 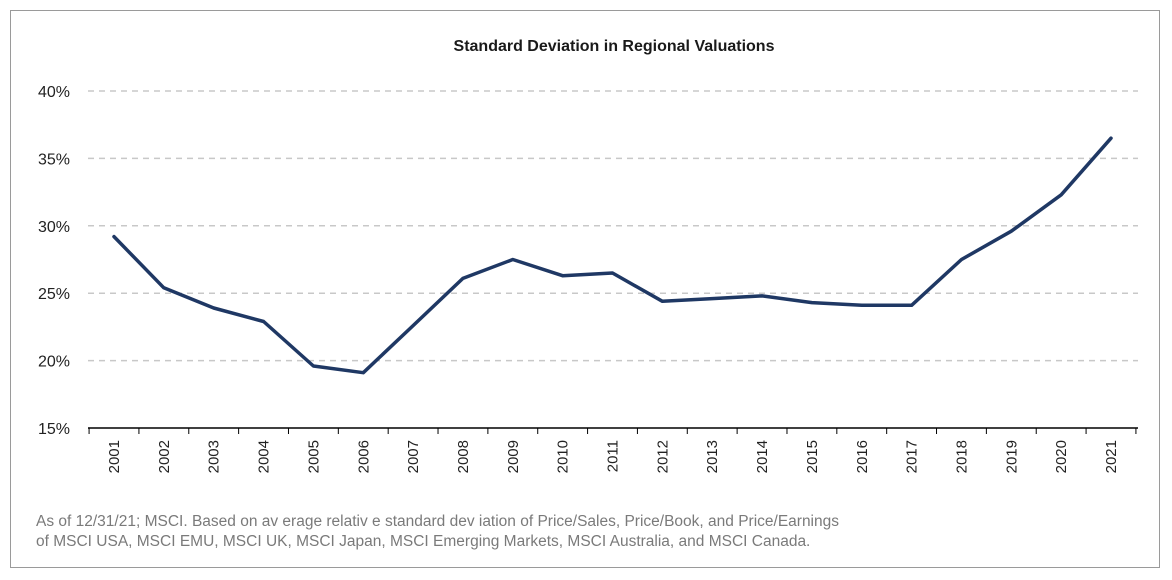 What do you see at coordinates (662, 456) in the screenshot?
I see `x-tick-label: 2012` at bounding box center [662, 456].